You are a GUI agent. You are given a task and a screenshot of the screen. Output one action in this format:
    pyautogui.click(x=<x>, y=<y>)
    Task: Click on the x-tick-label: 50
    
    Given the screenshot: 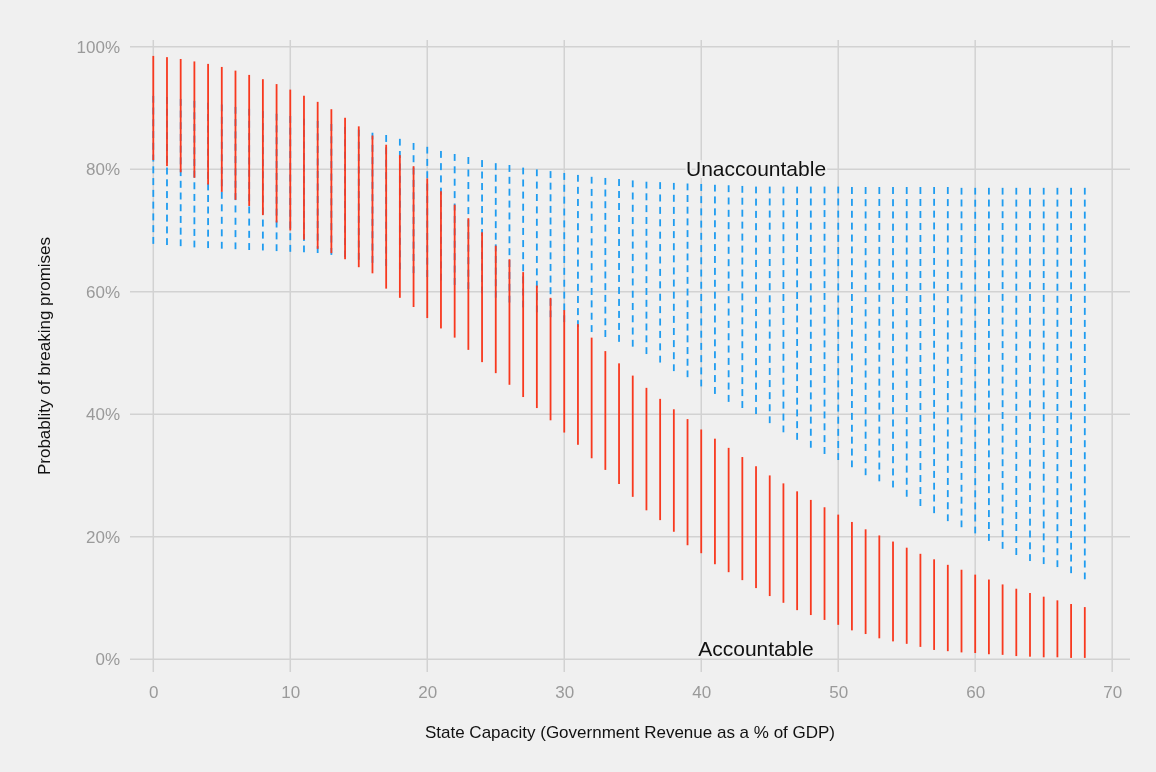 What is the action you would take?
    pyautogui.click(x=839, y=693)
    